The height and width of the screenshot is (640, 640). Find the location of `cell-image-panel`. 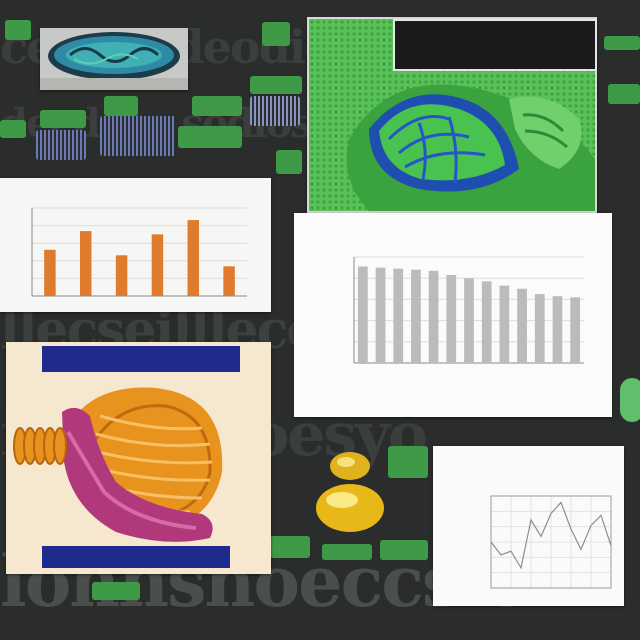

cell-image-panel is located at coordinates (114, 59).